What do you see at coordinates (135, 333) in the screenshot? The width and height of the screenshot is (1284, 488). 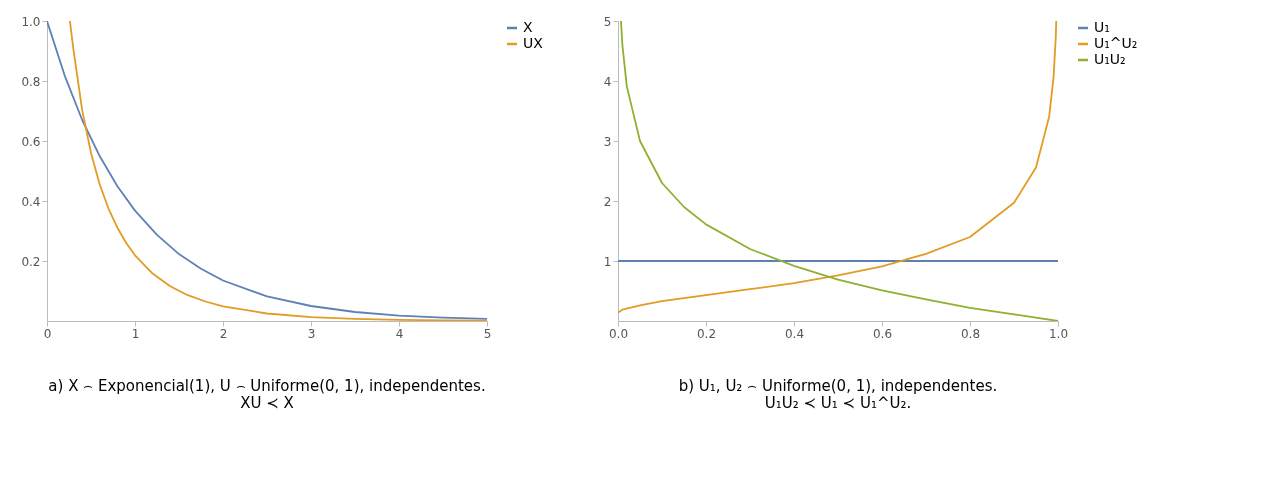 I see `x-tick-label: 1` at bounding box center [135, 333].